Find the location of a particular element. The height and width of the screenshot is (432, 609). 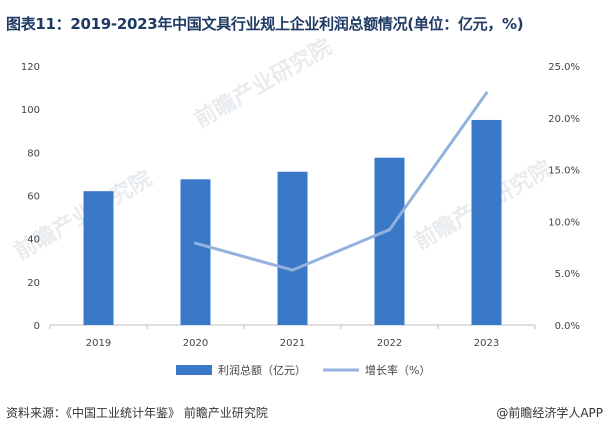

legend-bar-label: 利润总额（亿元） is located at coordinates (262, 370).